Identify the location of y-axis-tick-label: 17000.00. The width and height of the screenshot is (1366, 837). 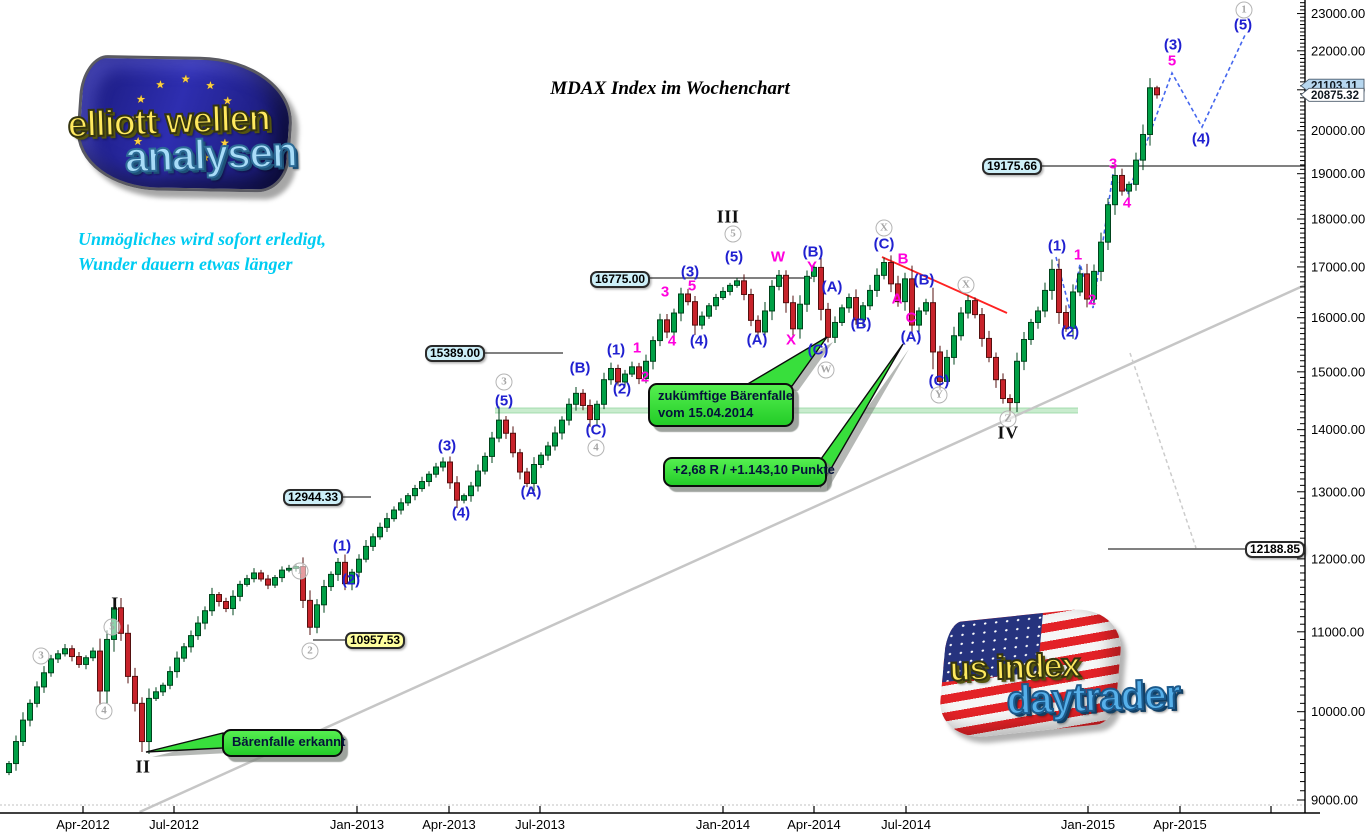
(1338, 266).